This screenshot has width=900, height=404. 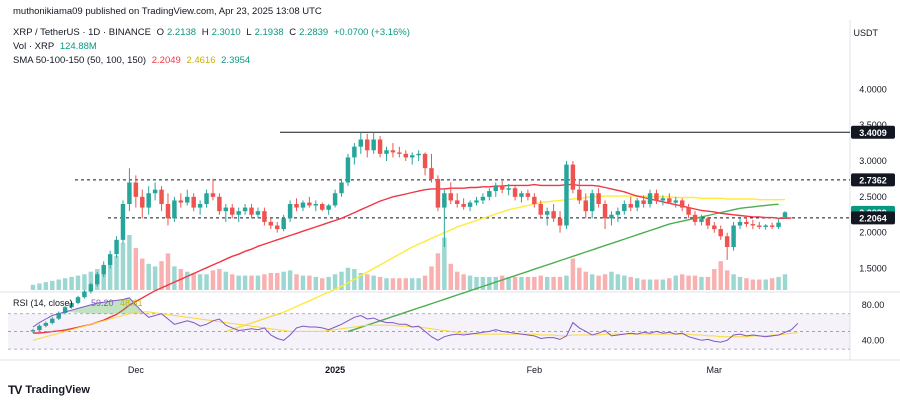 I want to click on rsi-tick-label: 40.00, so click(x=873, y=340).